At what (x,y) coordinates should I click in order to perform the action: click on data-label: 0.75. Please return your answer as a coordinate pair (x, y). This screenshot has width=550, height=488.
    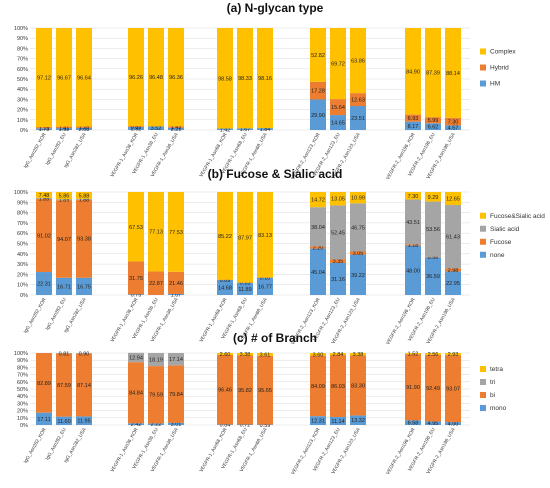
    Looking at the image, I should click on (136, 296).